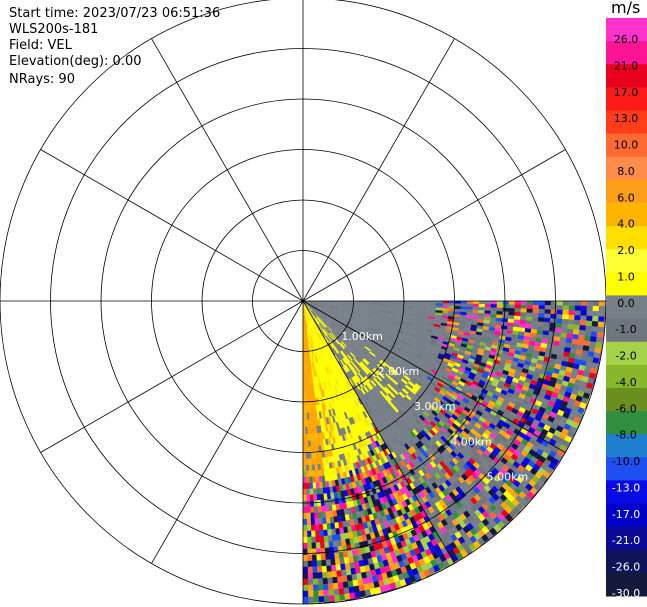  What do you see at coordinates (626, 65) in the screenshot?
I see `colorbar-tick-label: 21.0` at bounding box center [626, 65].